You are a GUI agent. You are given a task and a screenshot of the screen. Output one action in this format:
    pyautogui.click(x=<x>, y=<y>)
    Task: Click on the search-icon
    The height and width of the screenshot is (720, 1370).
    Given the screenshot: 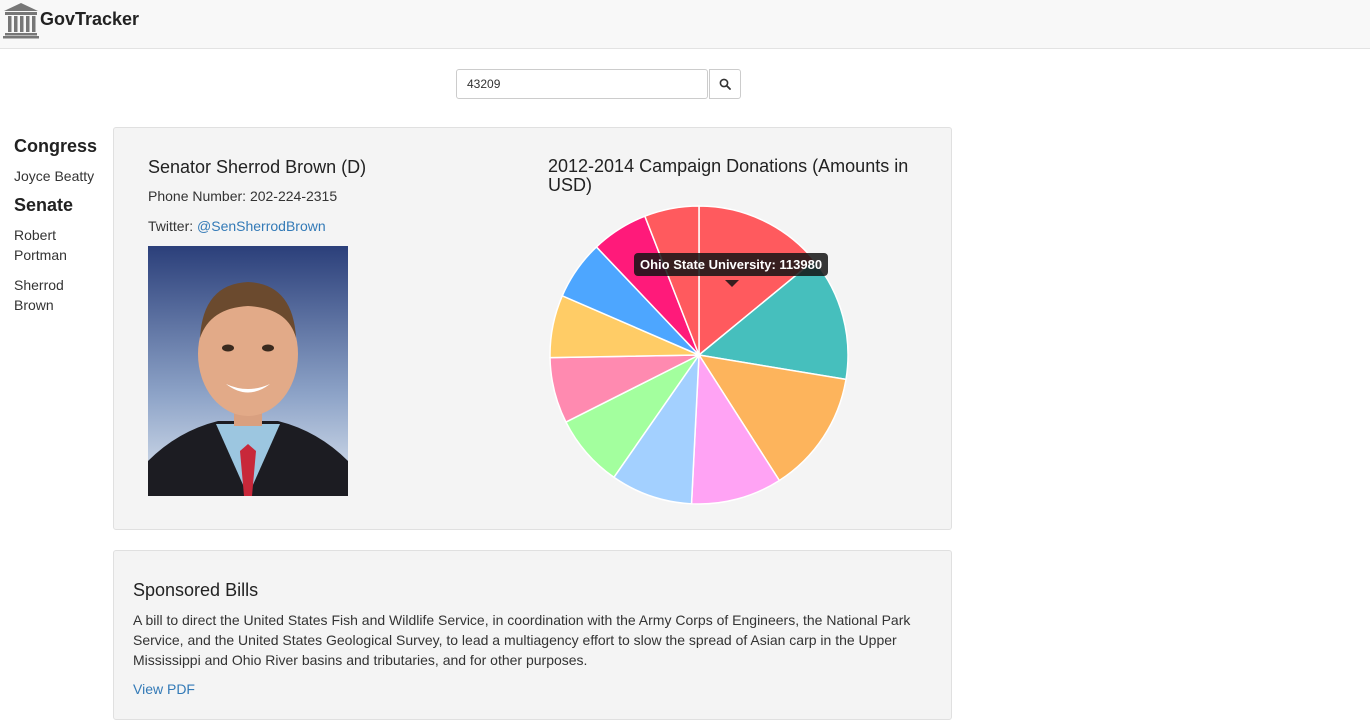 What is the action you would take?
    pyautogui.click(x=725, y=84)
    